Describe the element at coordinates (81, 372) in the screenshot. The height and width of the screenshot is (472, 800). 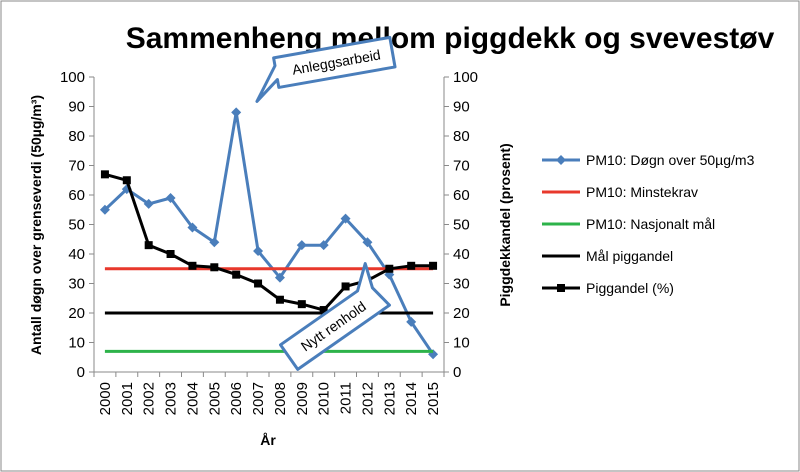
I see `y-tick-label-left: 0` at that location.